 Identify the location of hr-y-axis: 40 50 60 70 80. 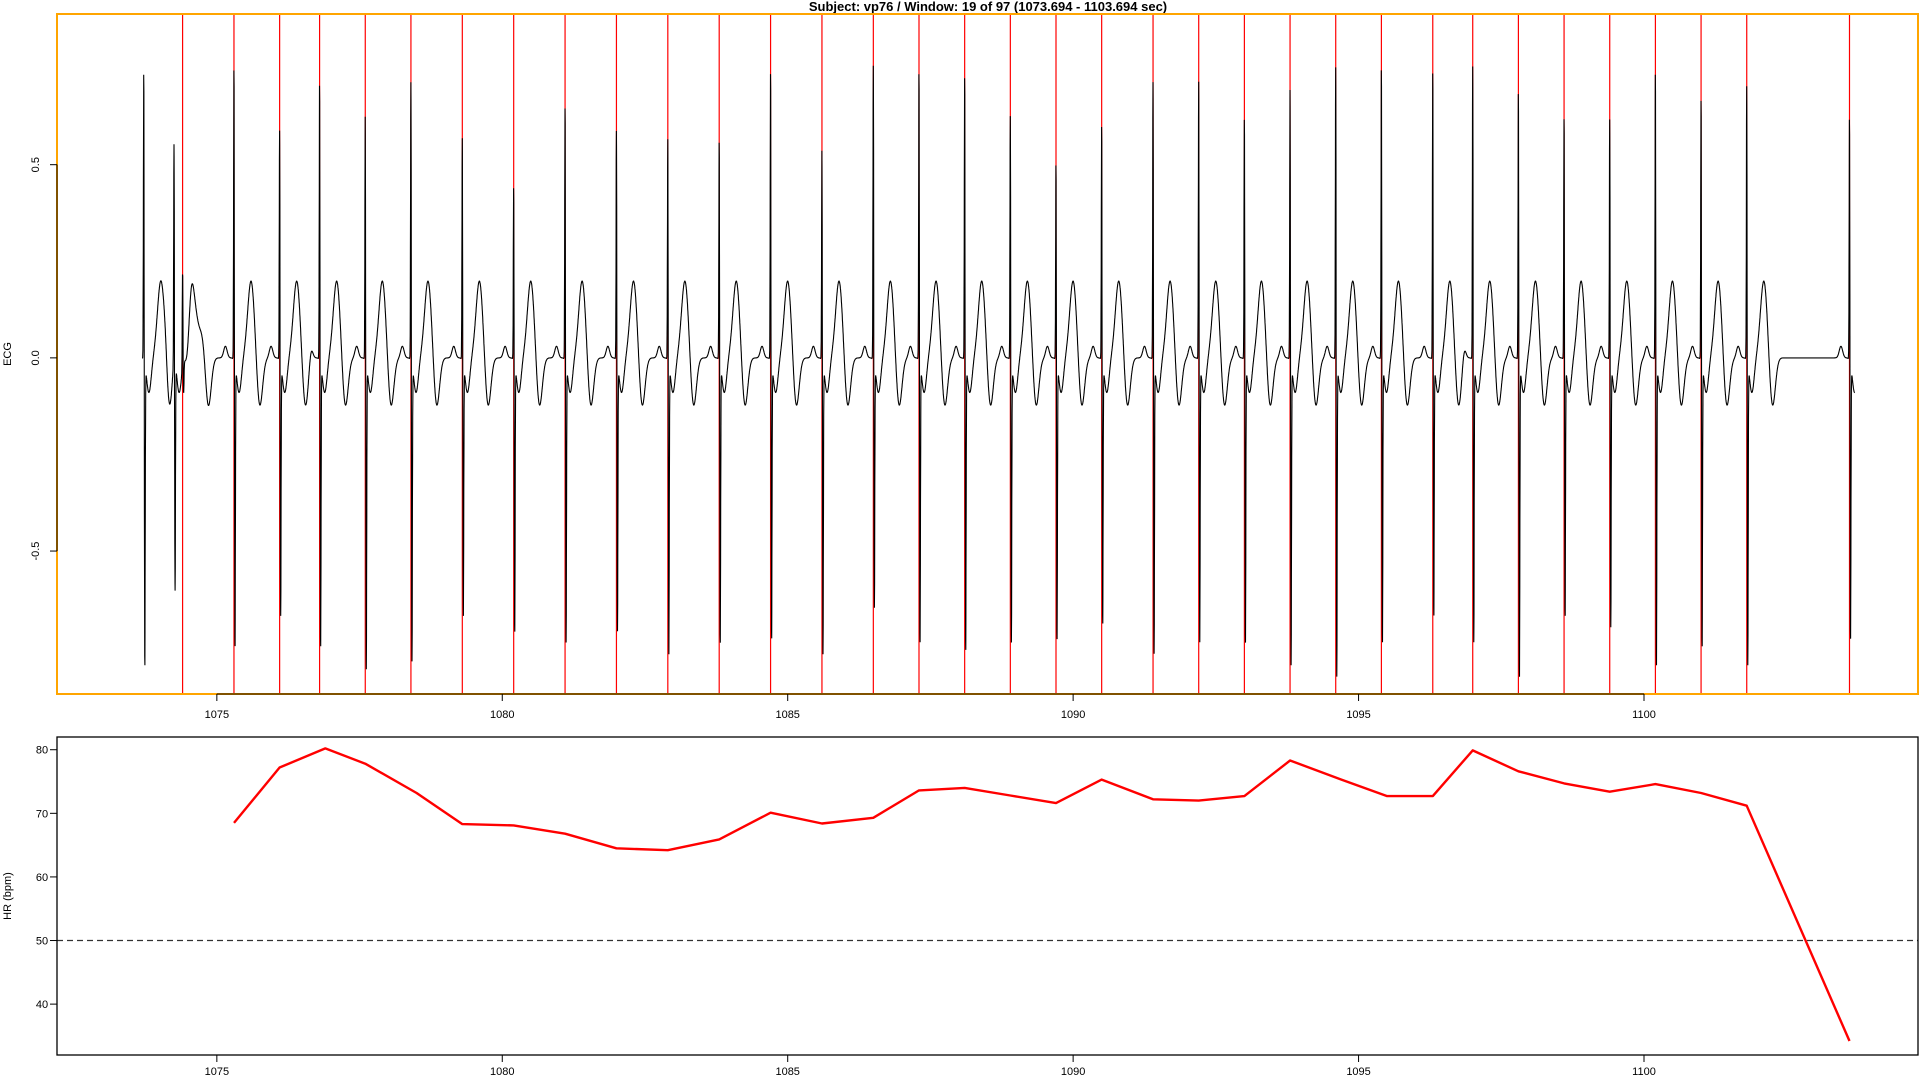
(47, 878).